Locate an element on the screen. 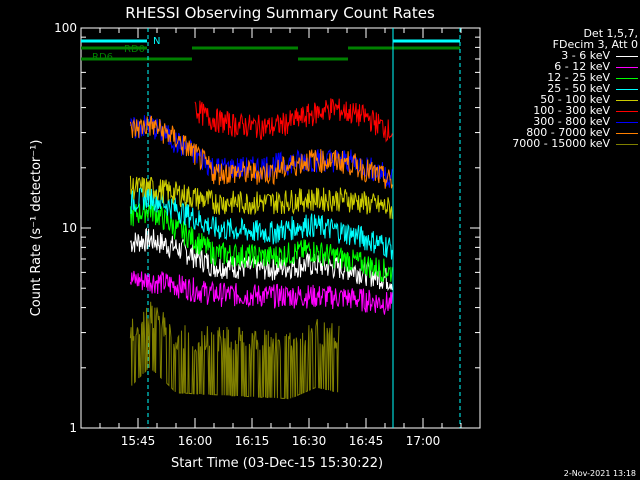 Image resolution: width=640 pixels, height=480 pixels. legend-header-2: FDecim 3, Att 0 is located at coordinates (595, 44).